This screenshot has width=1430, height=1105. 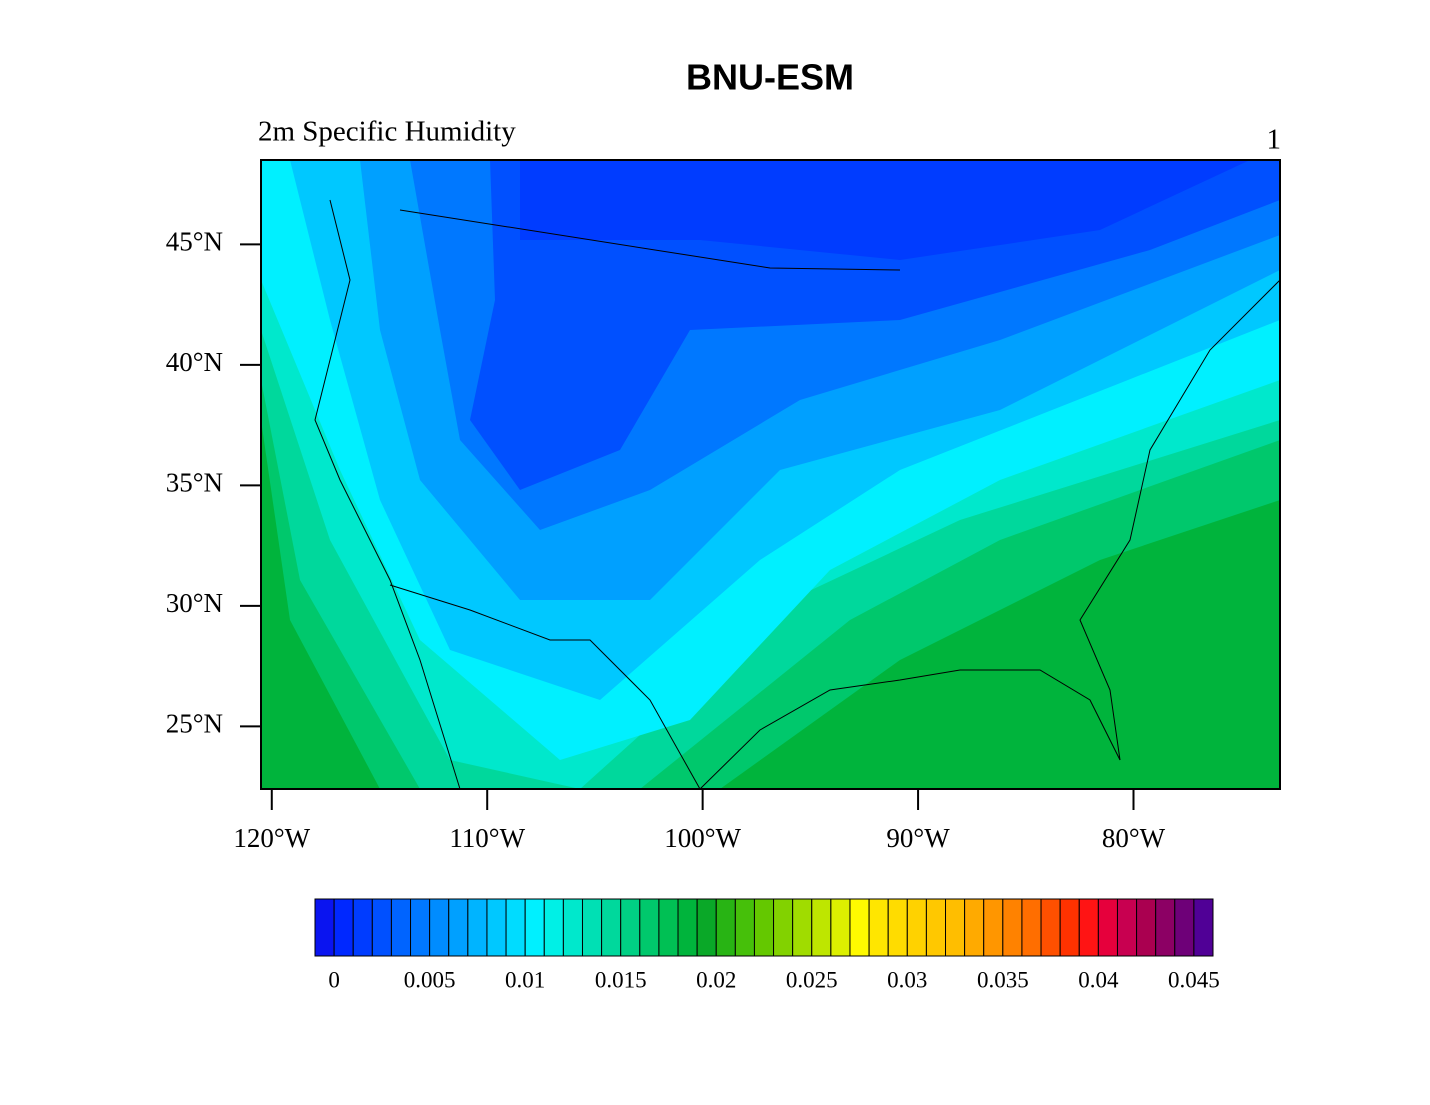 I want to click on x-tick-label: 90°W, so click(x=918, y=838).